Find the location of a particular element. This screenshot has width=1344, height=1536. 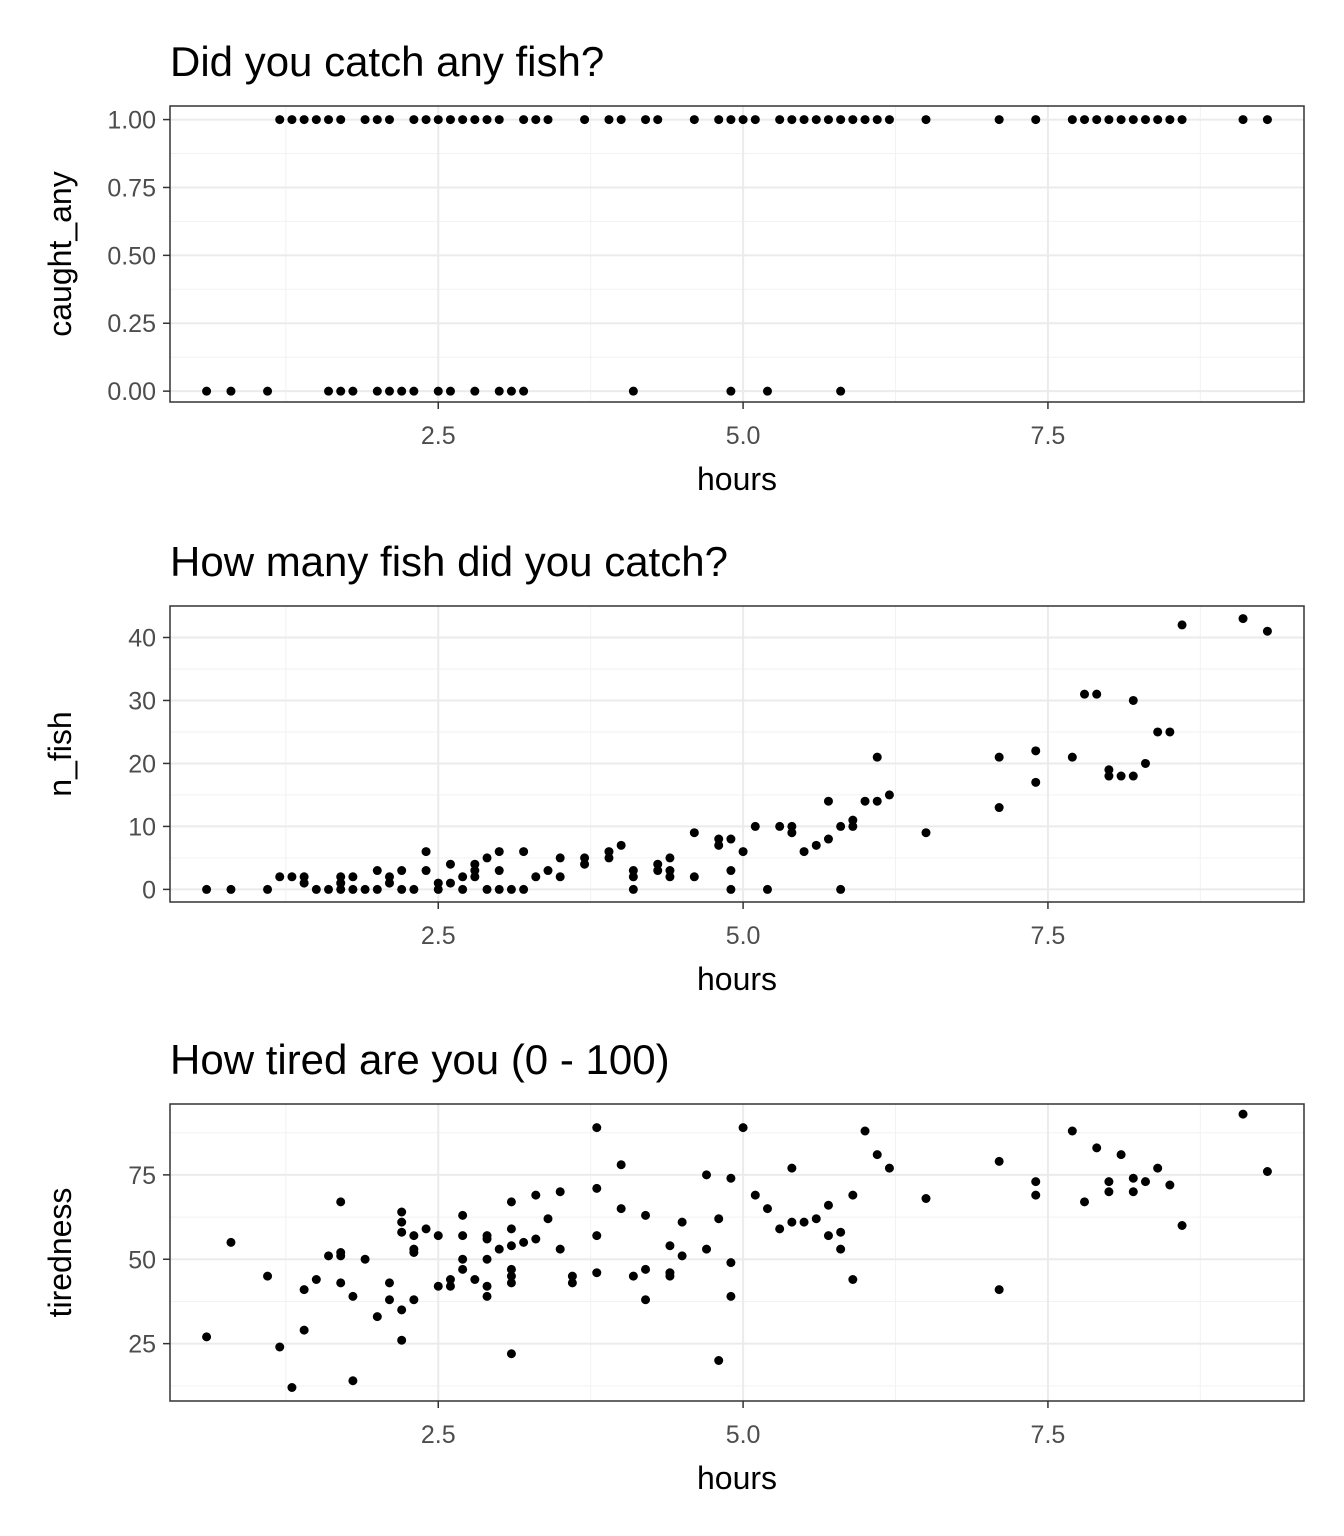

y-tick-label: 75 is located at coordinates (142, 1176).